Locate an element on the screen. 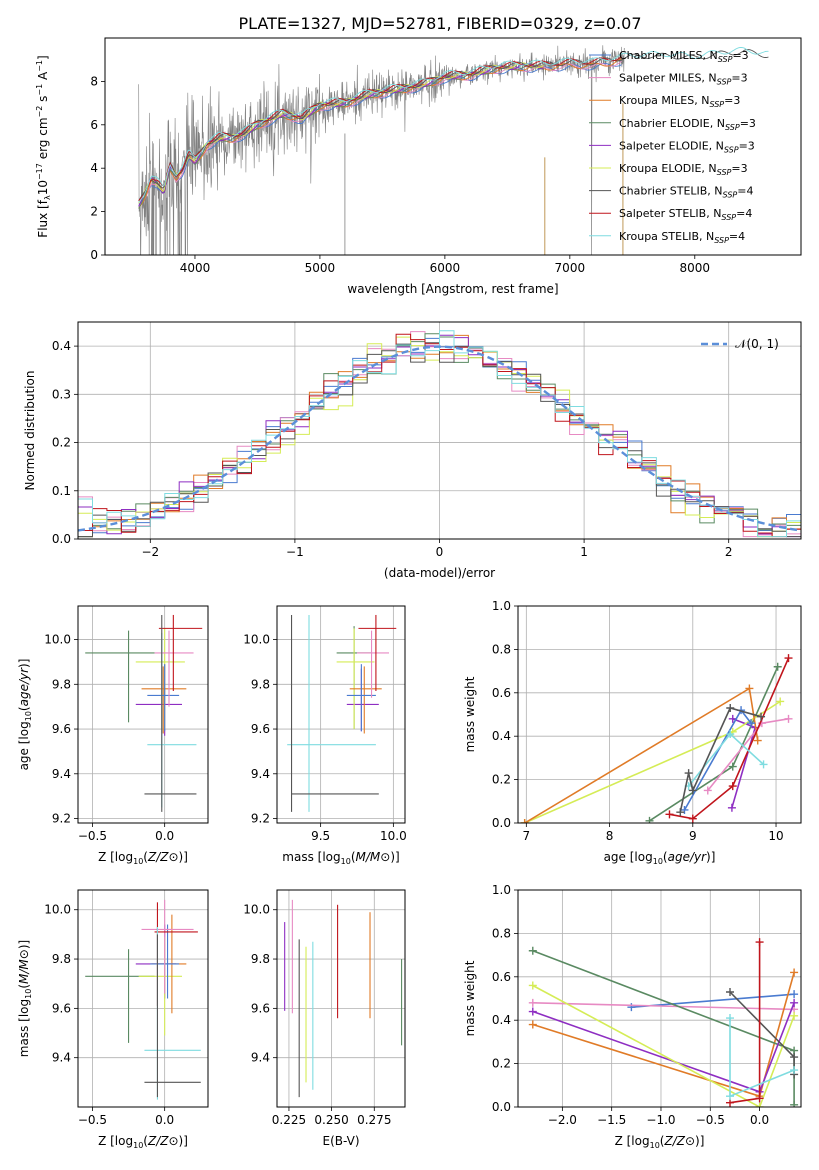  x-axis-label: (data-model)/error is located at coordinates (439, 573).